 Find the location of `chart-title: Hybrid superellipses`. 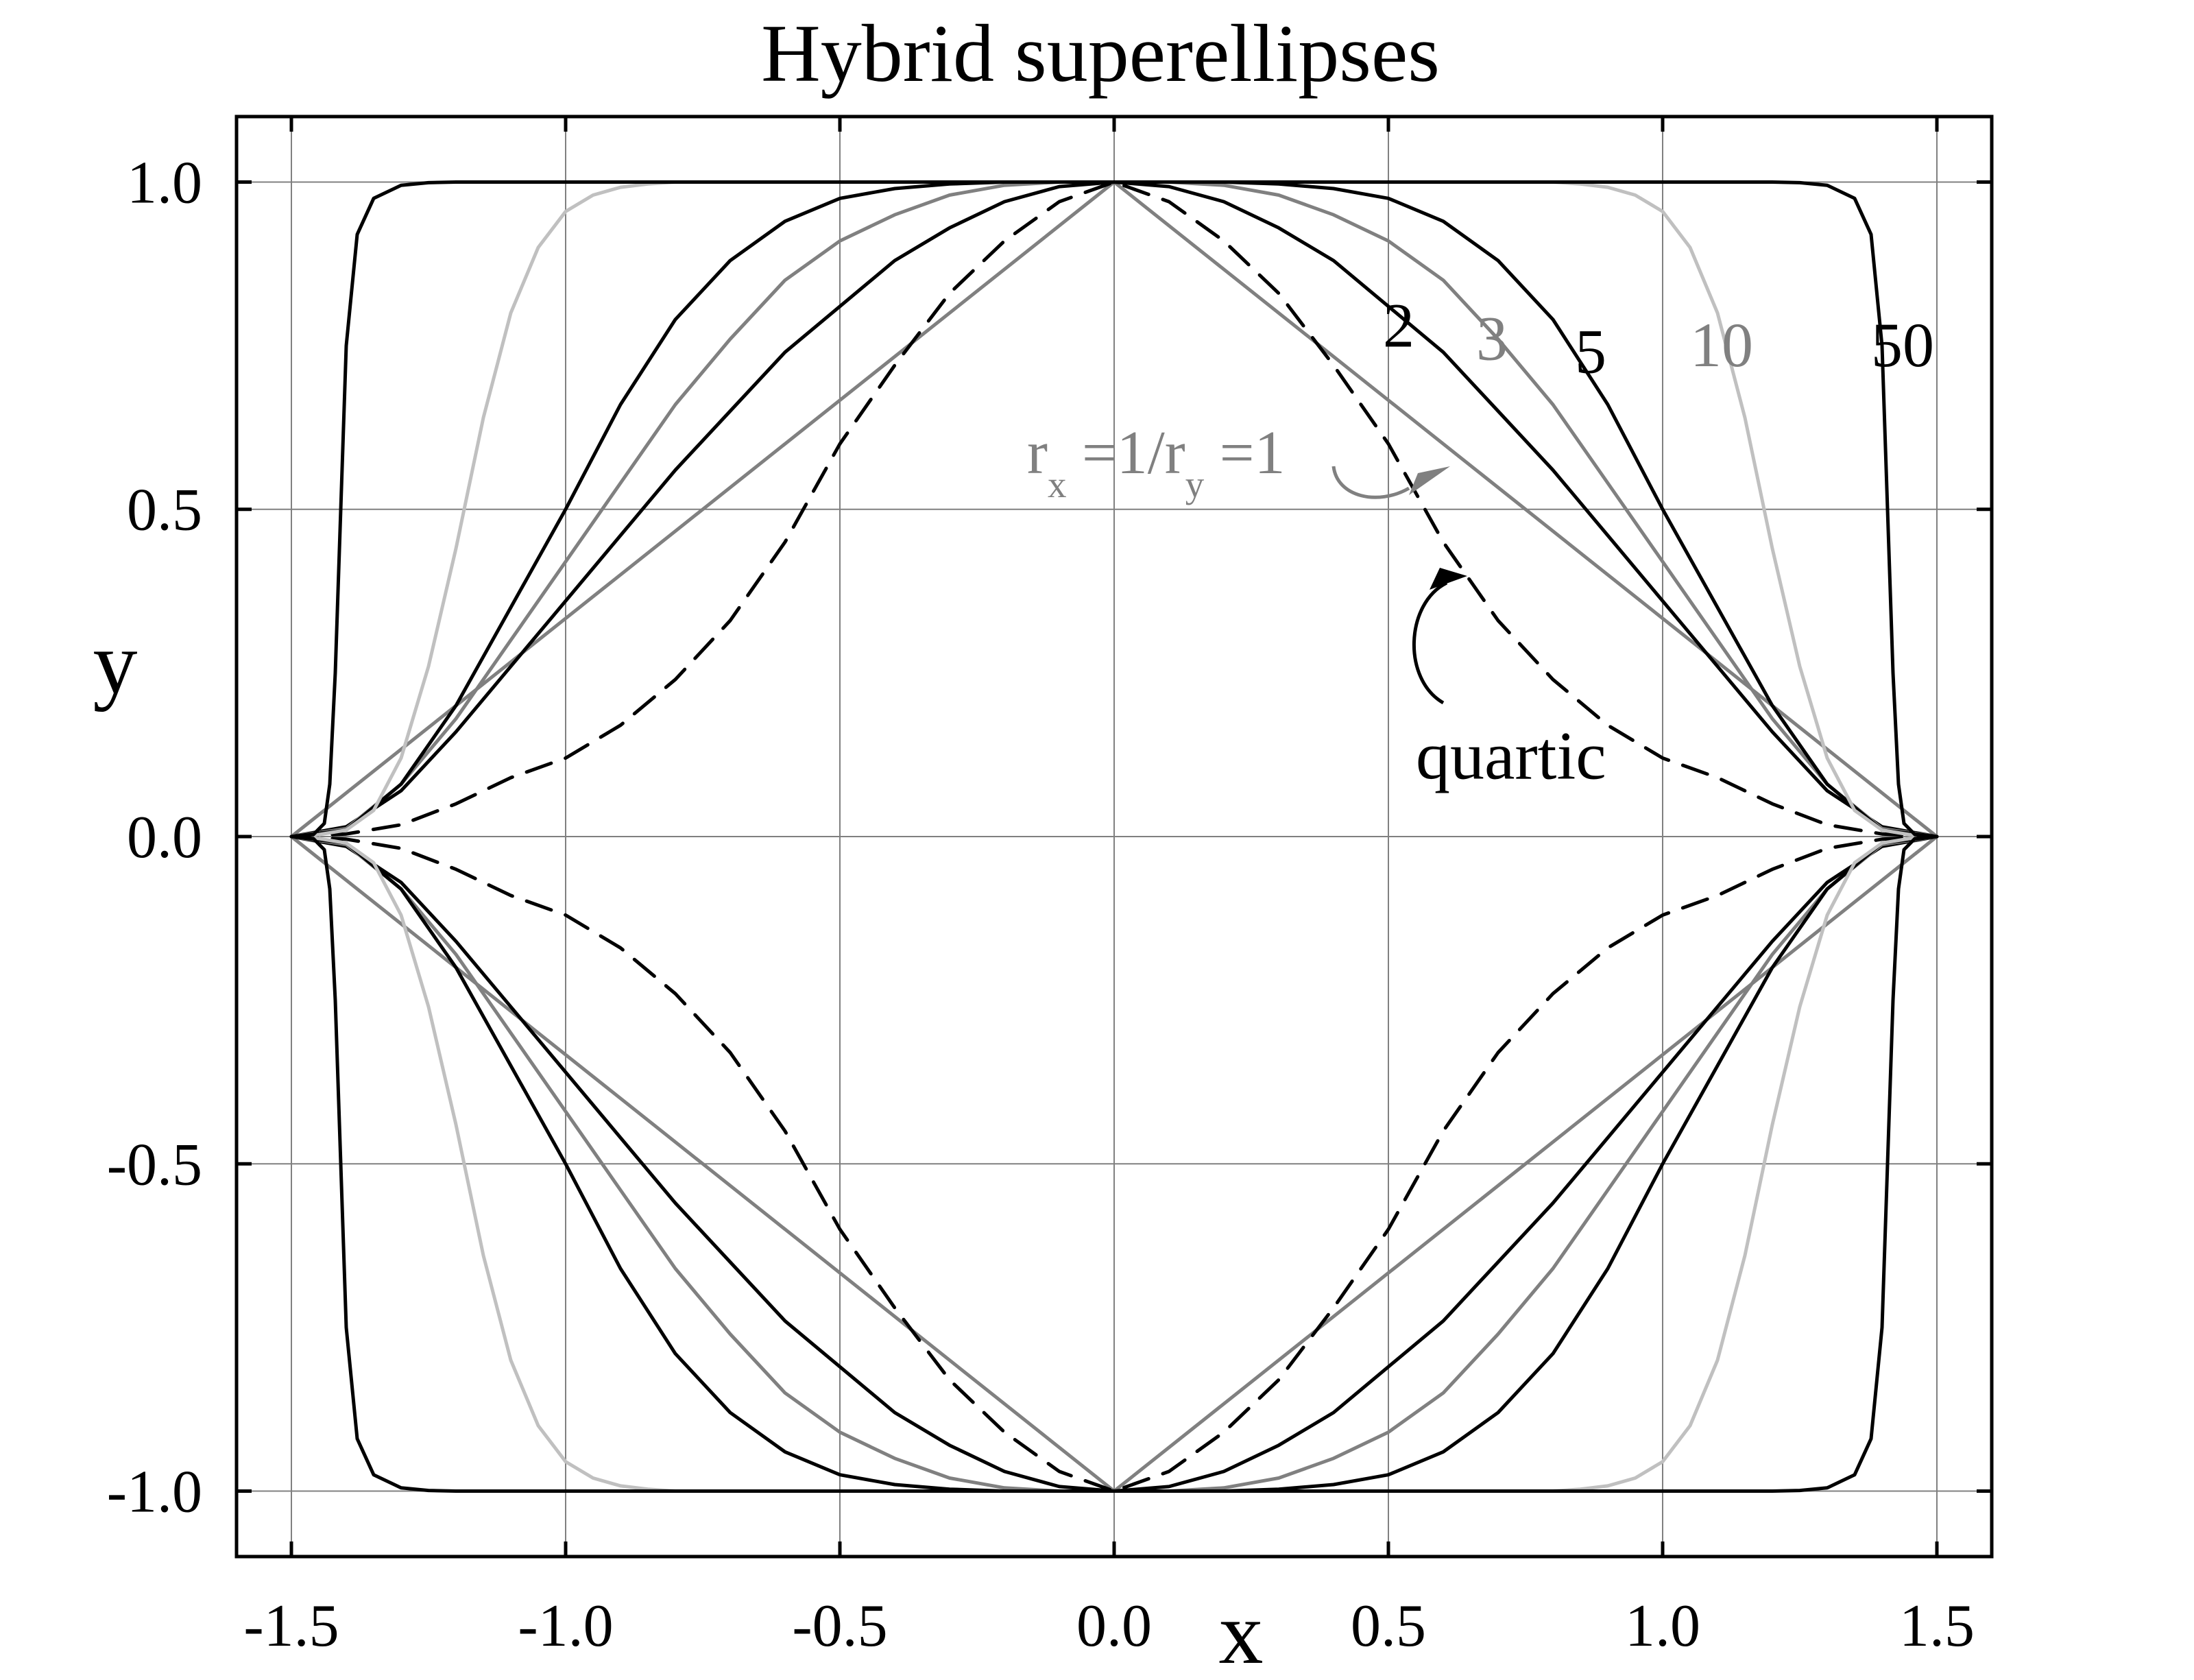

chart-title: Hybrid superellipses is located at coordinates (1100, 53).